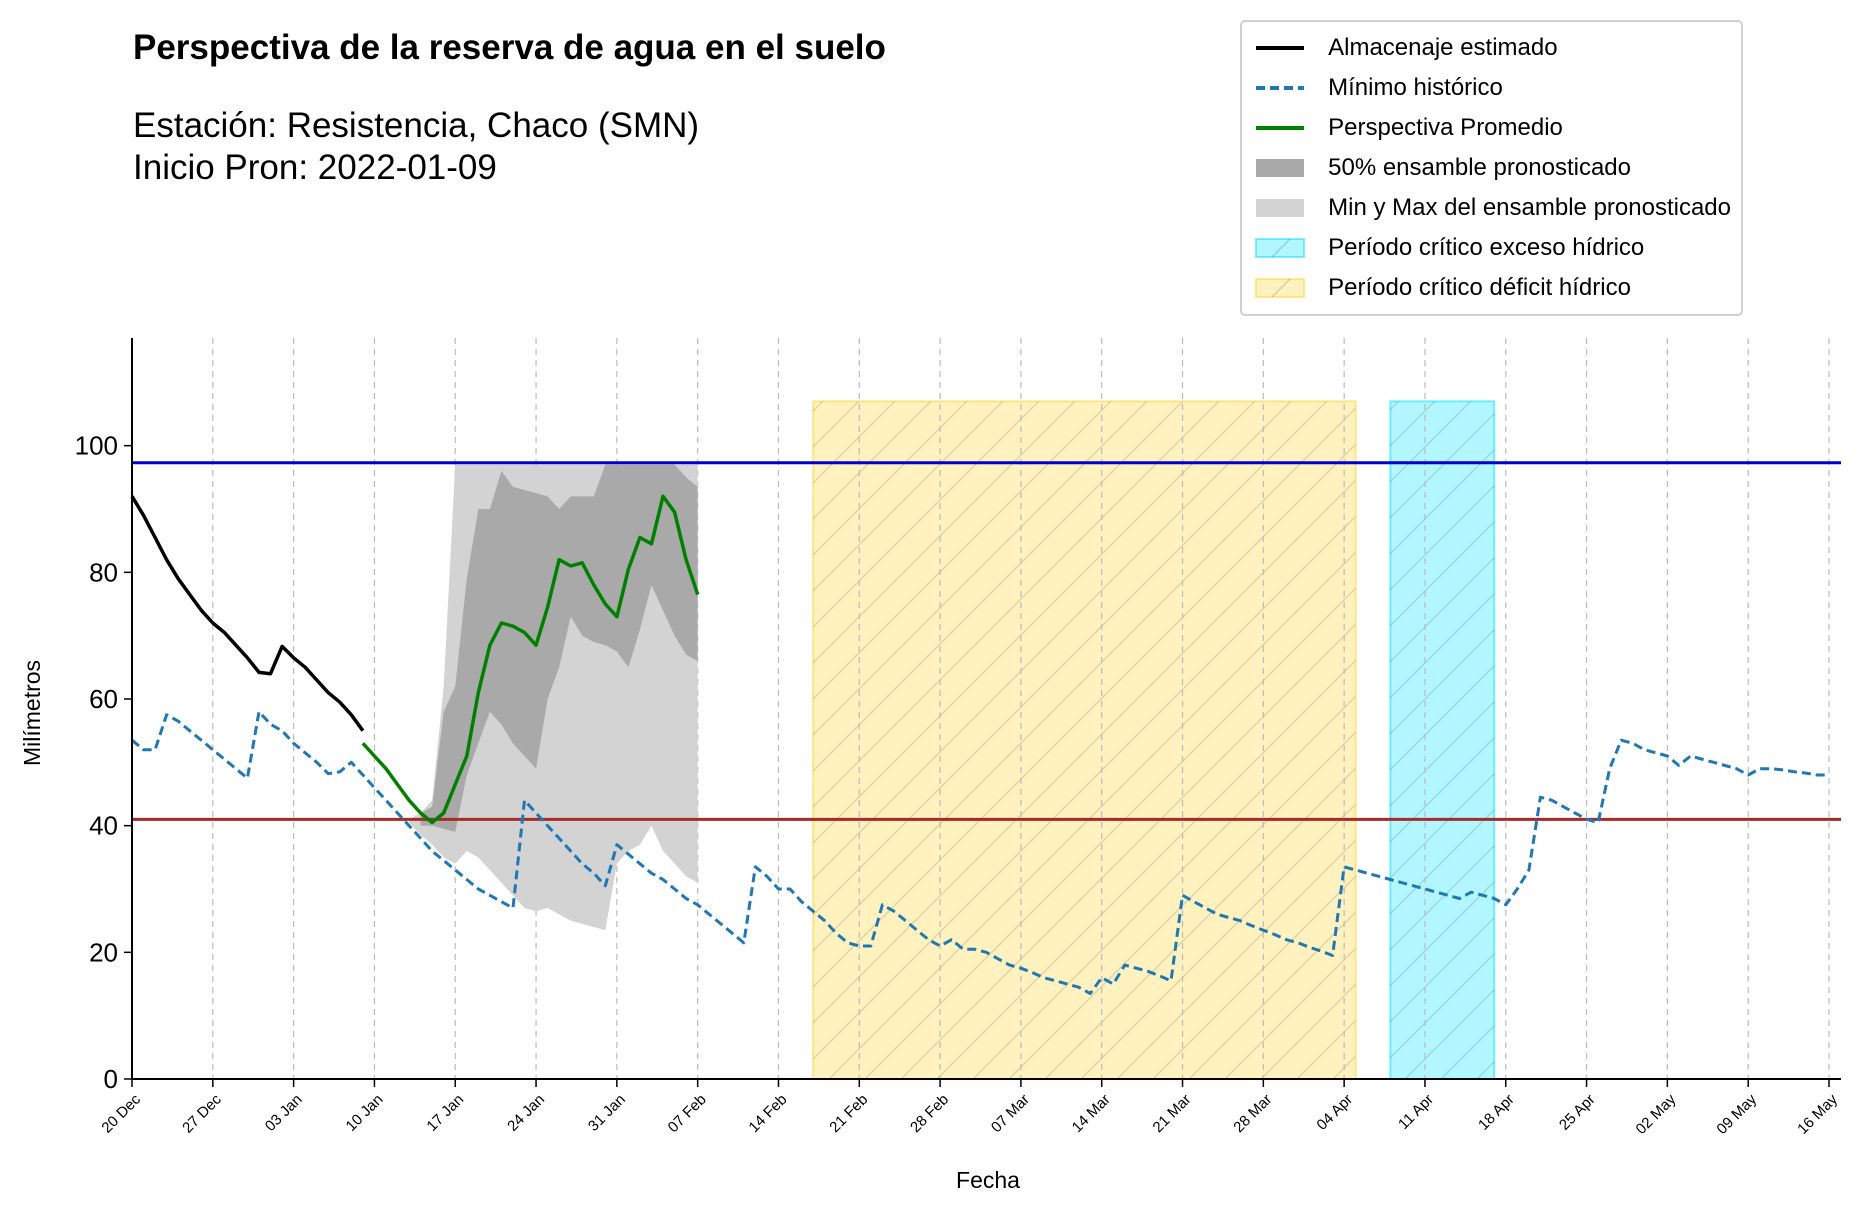 The height and width of the screenshot is (1209, 1869). Describe the element at coordinates (1496, 1112) in the screenshot. I see `x-tick-label: 18 Apr` at that location.